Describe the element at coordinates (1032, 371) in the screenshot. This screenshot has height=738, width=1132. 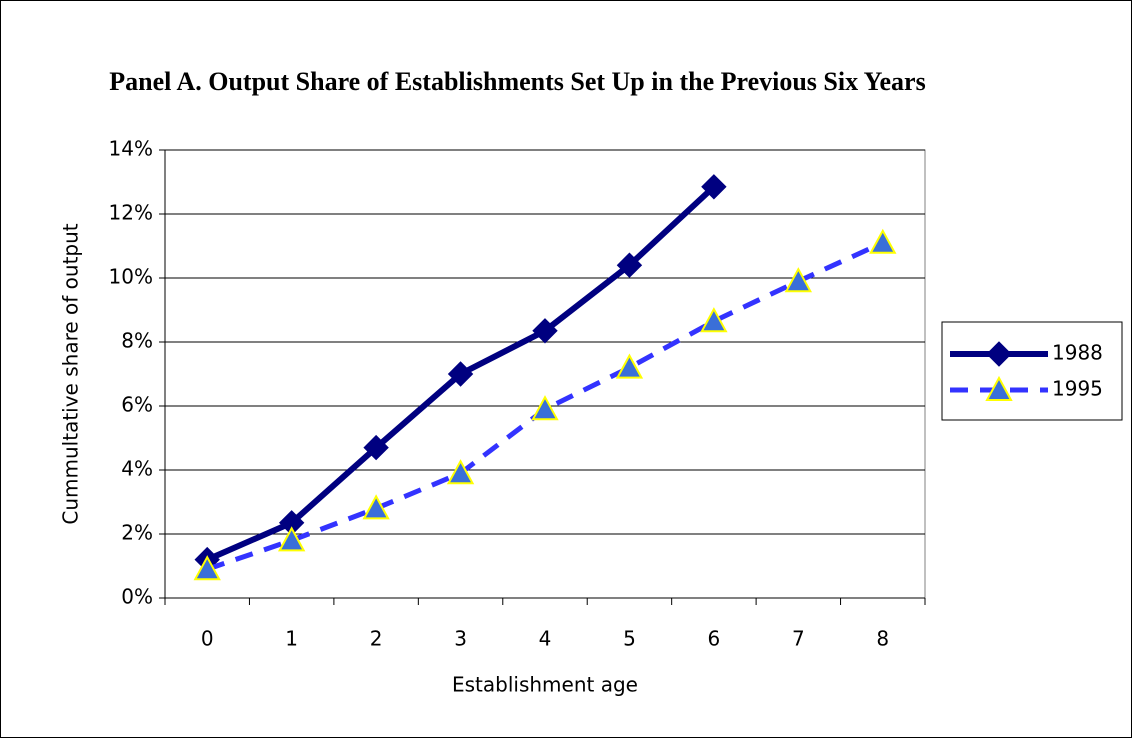
I see `legend` at that location.